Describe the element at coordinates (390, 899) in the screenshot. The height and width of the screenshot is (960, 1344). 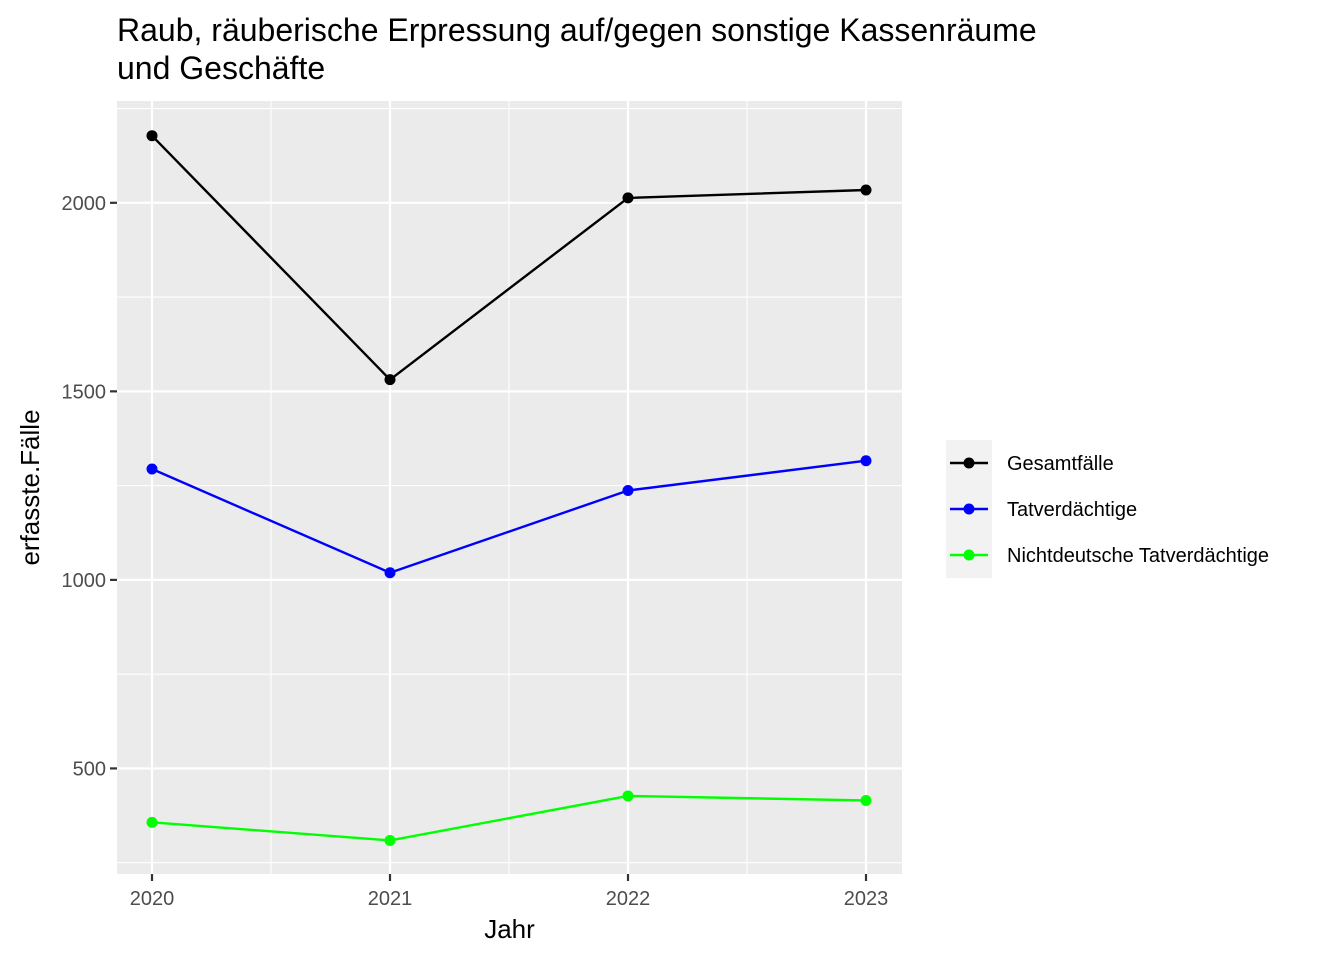
I see `x-tick-label: 2021` at that location.